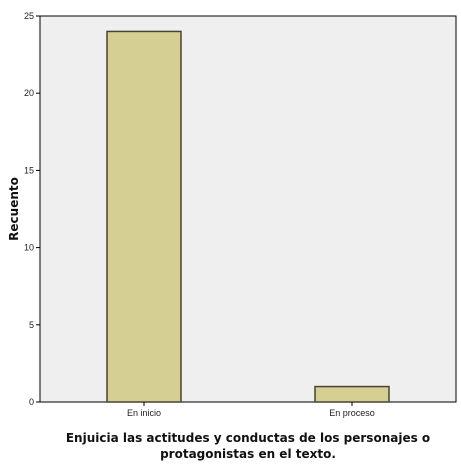  What do you see at coordinates (248, 454) in the screenshot?
I see `x-axis-title-line-2: protagonistas en el texto.` at bounding box center [248, 454].